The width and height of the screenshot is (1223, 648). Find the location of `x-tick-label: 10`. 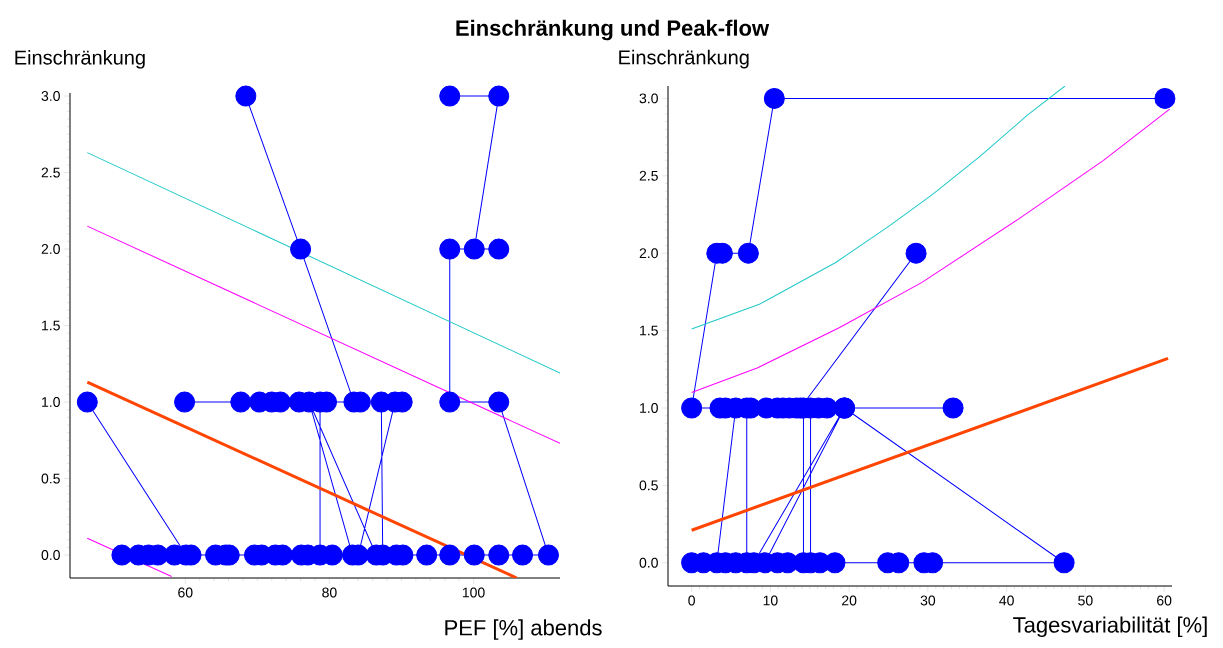

x-tick-label: 10 is located at coordinates (770, 600).